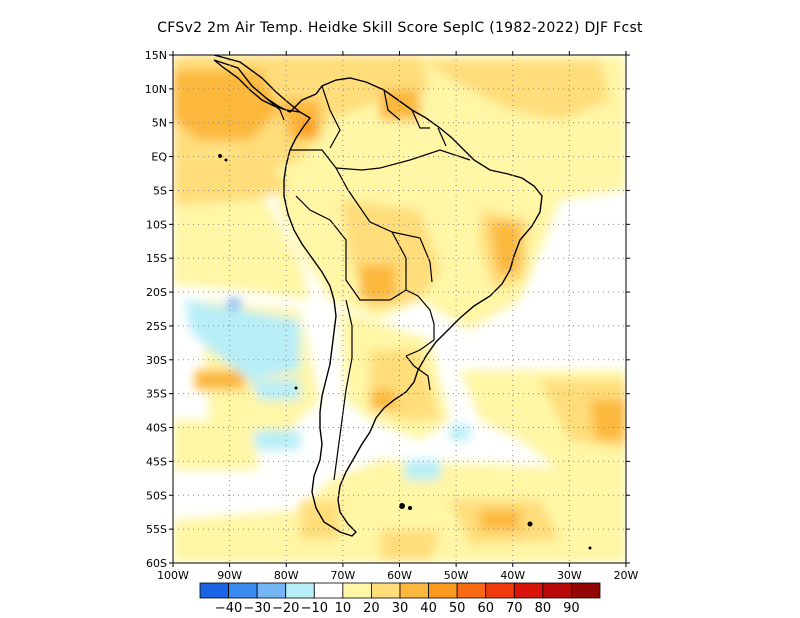 This screenshot has width=800, height=618. What do you see at coordinates (156, 360) in the screenshot?
I see `lat-label: 30S` at bounding box center [156, 360].